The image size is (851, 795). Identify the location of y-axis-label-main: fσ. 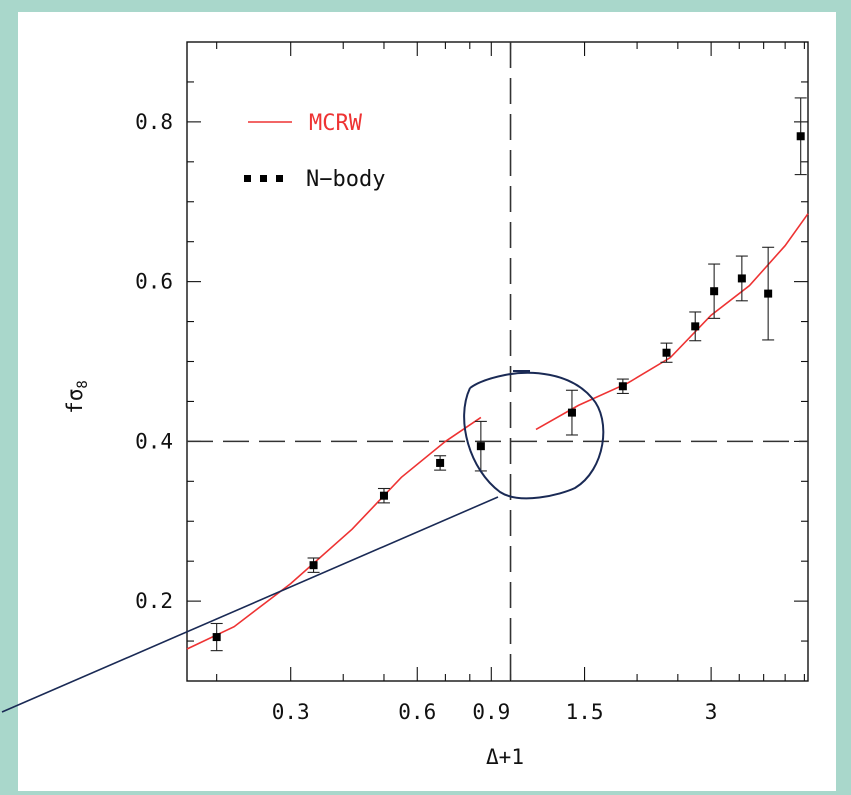
(75, 401).